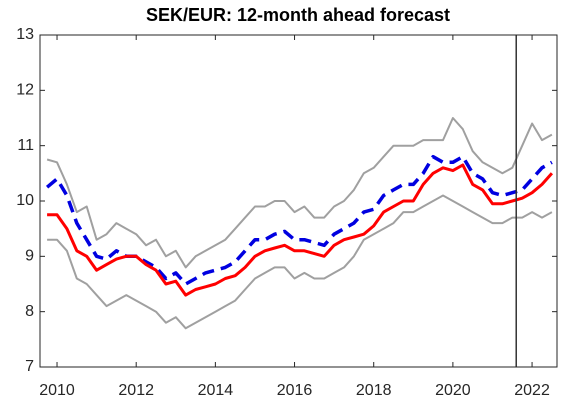 The width and height of the screenshot is (562, 406). What do you see at coordinates (29, 256) in the screenshot?
I see `y-tick-label: 9` at bounding box center [29, 256].